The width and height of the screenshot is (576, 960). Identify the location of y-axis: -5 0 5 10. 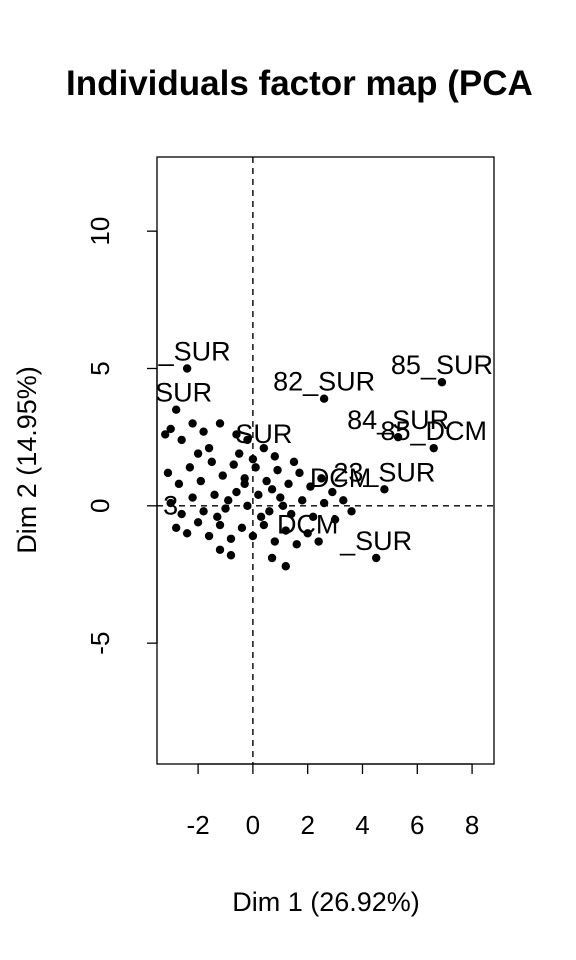
(121, 436).